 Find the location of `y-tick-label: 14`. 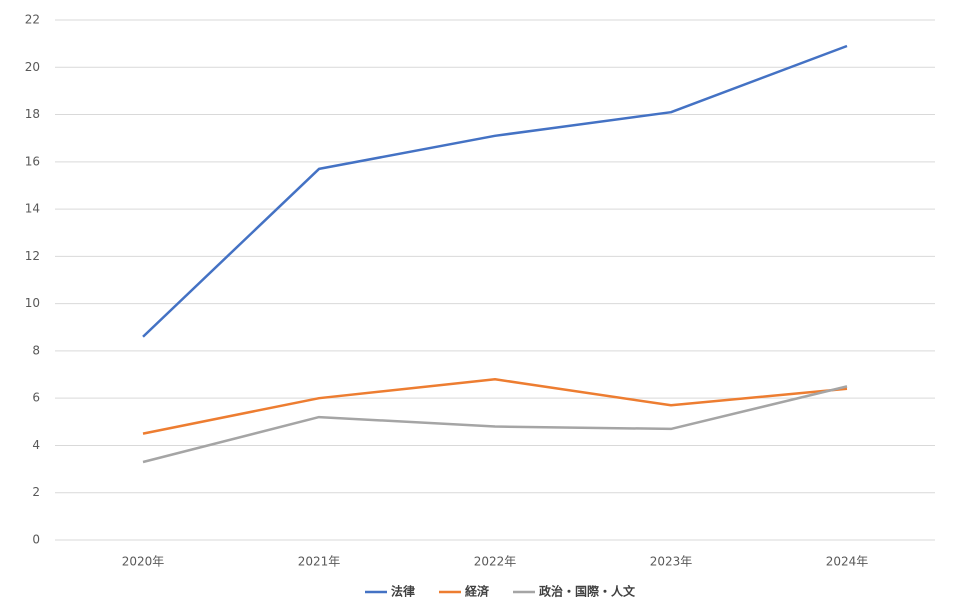

y-tick-label: 14 is located at coordinates (32, 209).